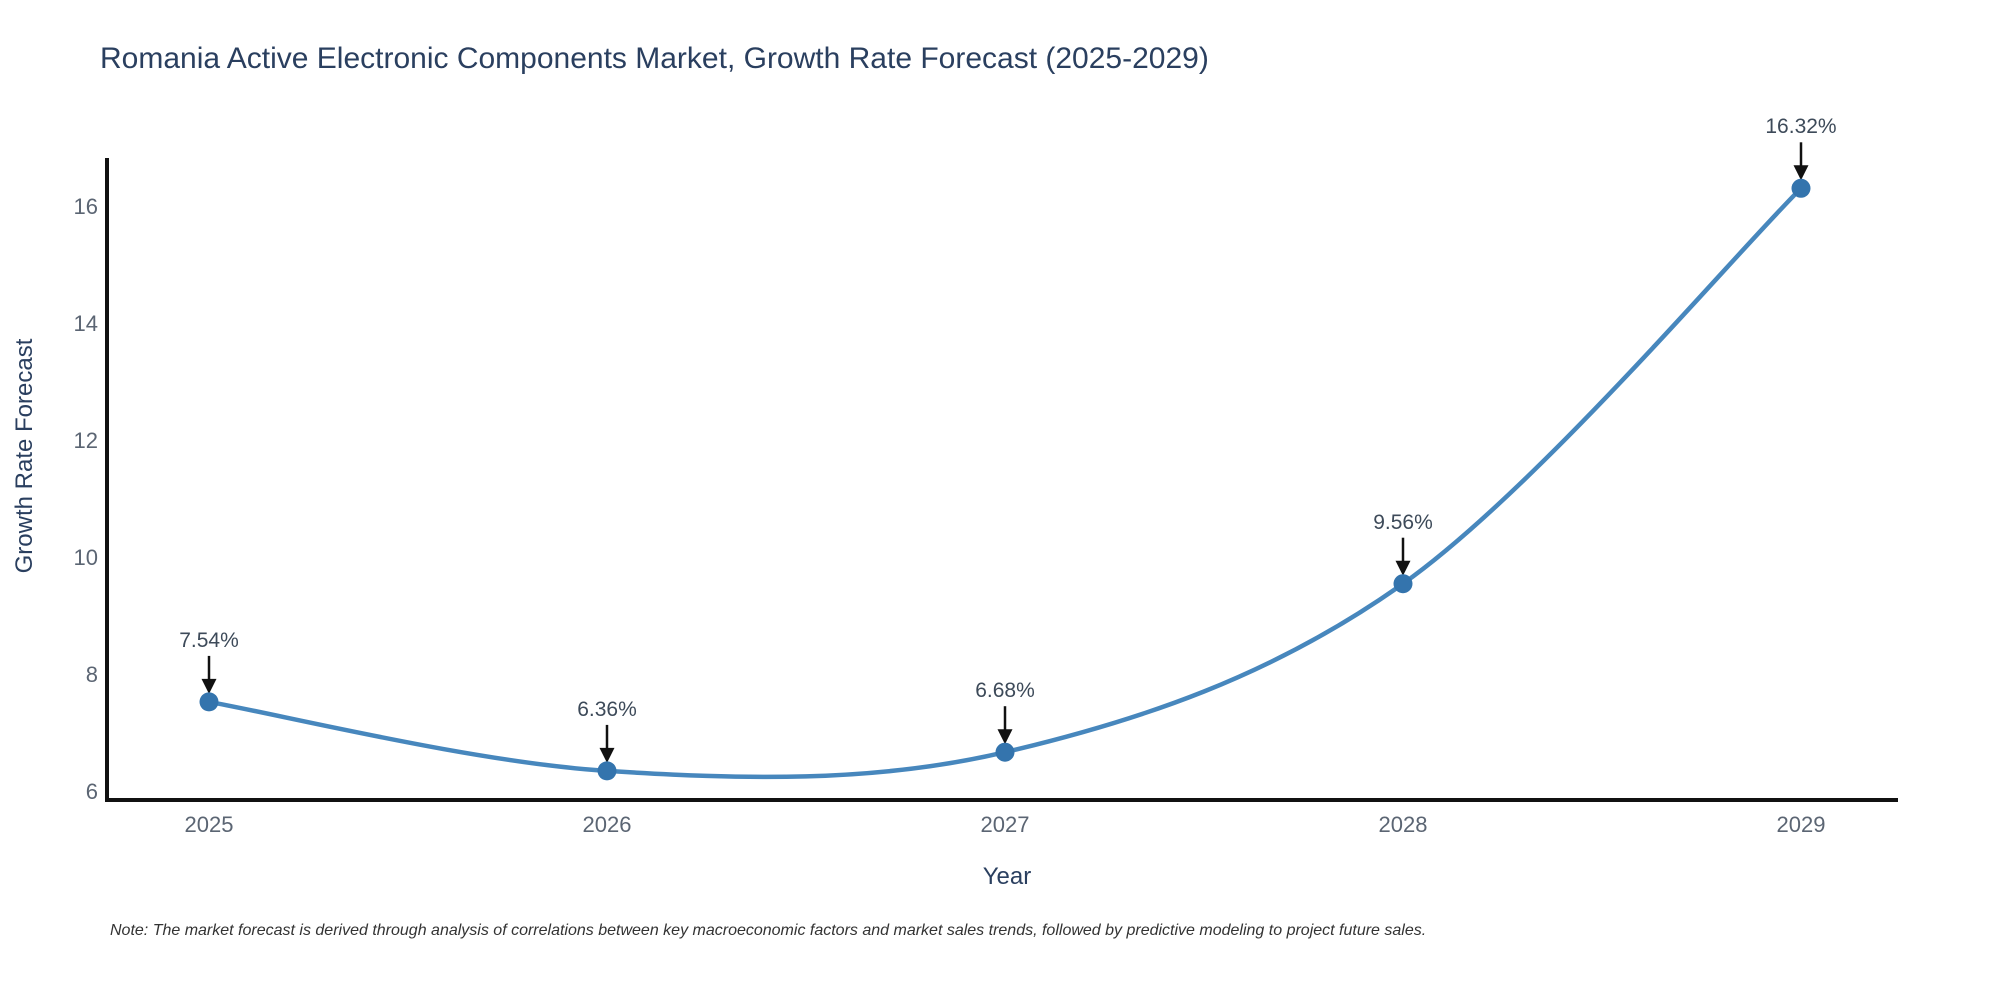 Image resolution: width=2000 pixels, height=1000 pixels. What do you see at coordinates (85, 440) in the screenshot?
I see `y-tick-label: 12` at bounding box center [85, 440].